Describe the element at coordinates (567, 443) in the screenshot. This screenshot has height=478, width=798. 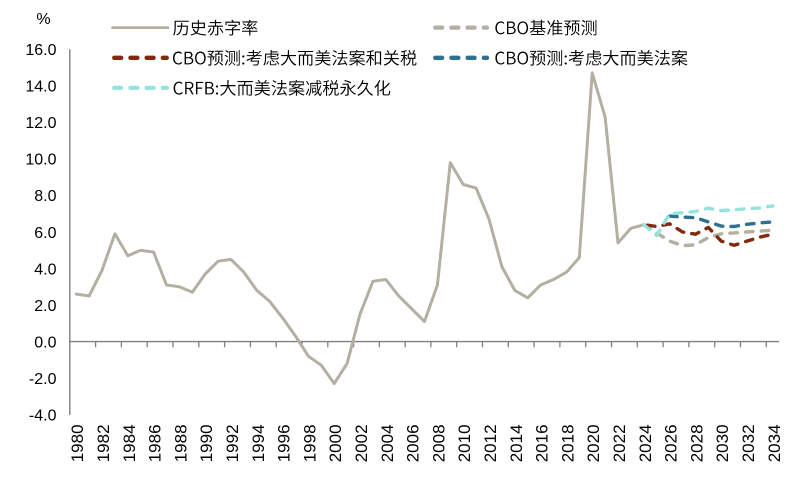
I see `svg-text: 2018` at that location.